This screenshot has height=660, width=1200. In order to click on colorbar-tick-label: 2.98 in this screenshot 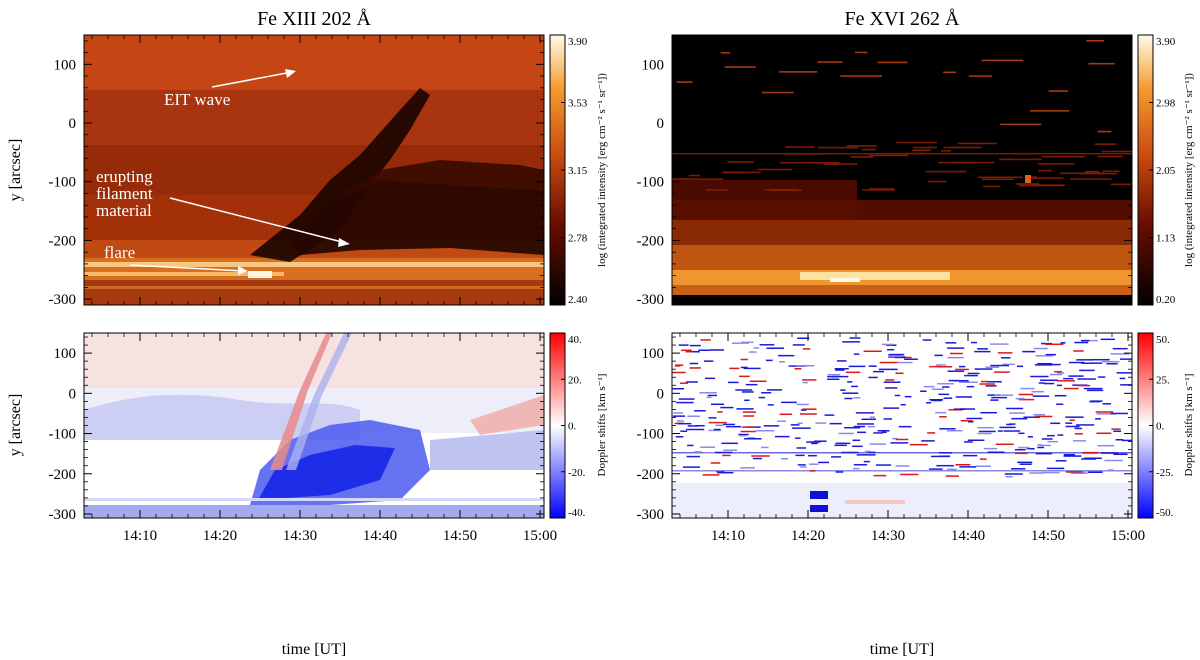, I will do `click(1166, 104)`.